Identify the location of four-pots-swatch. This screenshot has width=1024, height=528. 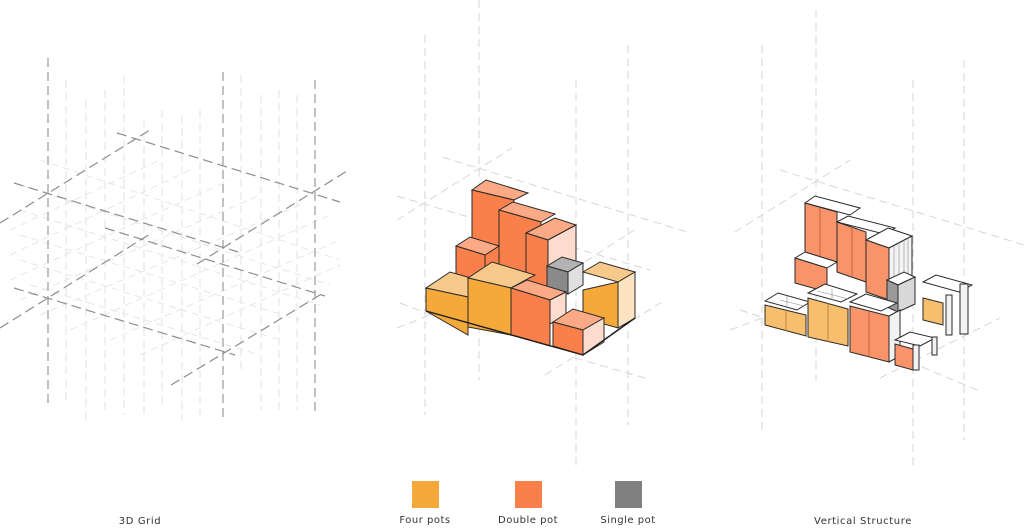
(425, 494).